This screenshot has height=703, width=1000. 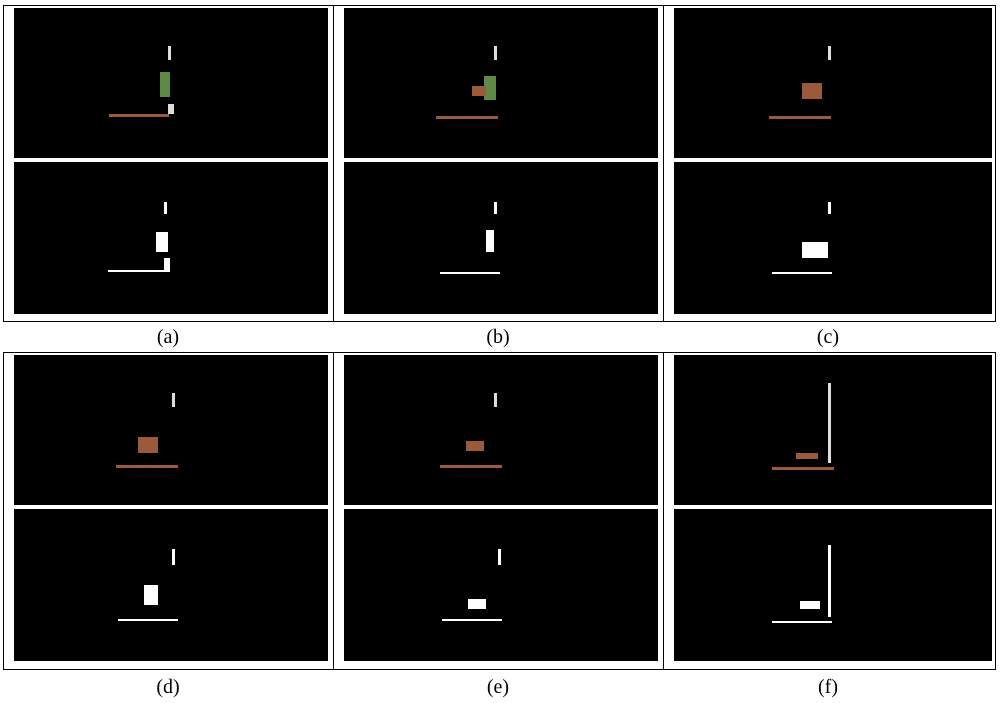 What do you see at coordinates (802, 273) in the screenshot?
I see `mask-line-c` at bounding box center [802, 273].